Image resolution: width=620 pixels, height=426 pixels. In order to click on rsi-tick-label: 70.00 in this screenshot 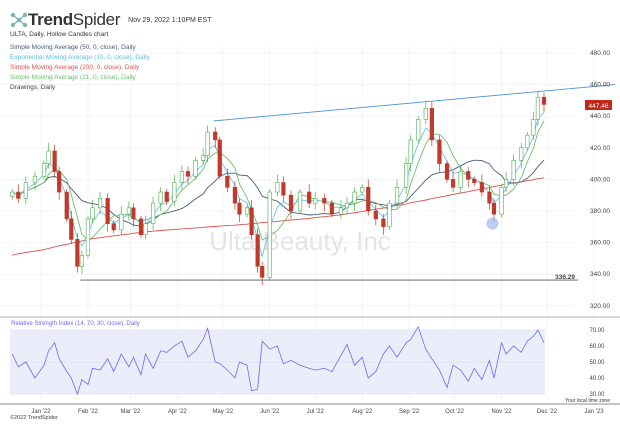, I will do `click(597, 331)`.